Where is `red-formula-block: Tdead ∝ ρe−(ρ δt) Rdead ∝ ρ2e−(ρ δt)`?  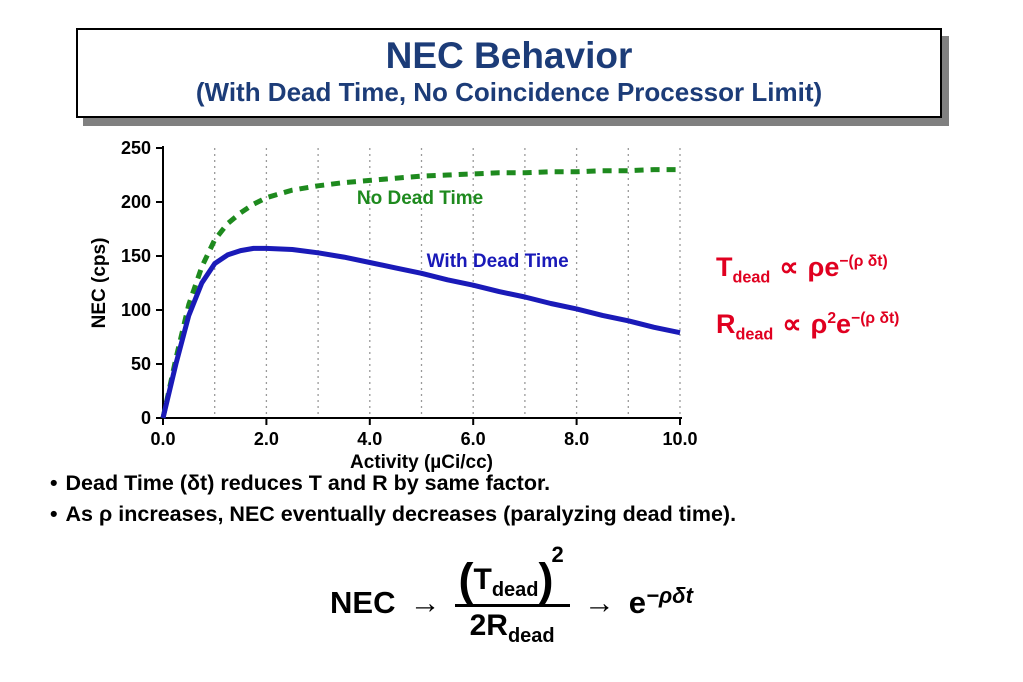 red-formula-block: Tdead ∝ ρe−(ρ δt) Rdead ∝ ρ2e−(ρ δt) is located at coordinates (807, 298).